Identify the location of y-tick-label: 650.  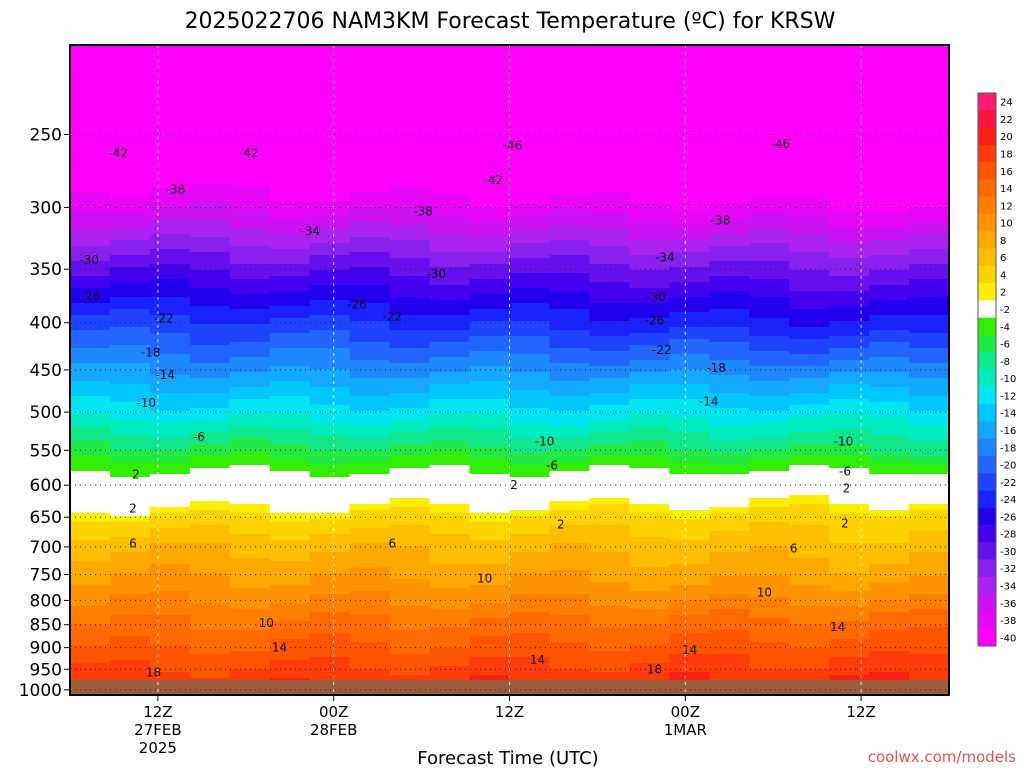
(46, 518).